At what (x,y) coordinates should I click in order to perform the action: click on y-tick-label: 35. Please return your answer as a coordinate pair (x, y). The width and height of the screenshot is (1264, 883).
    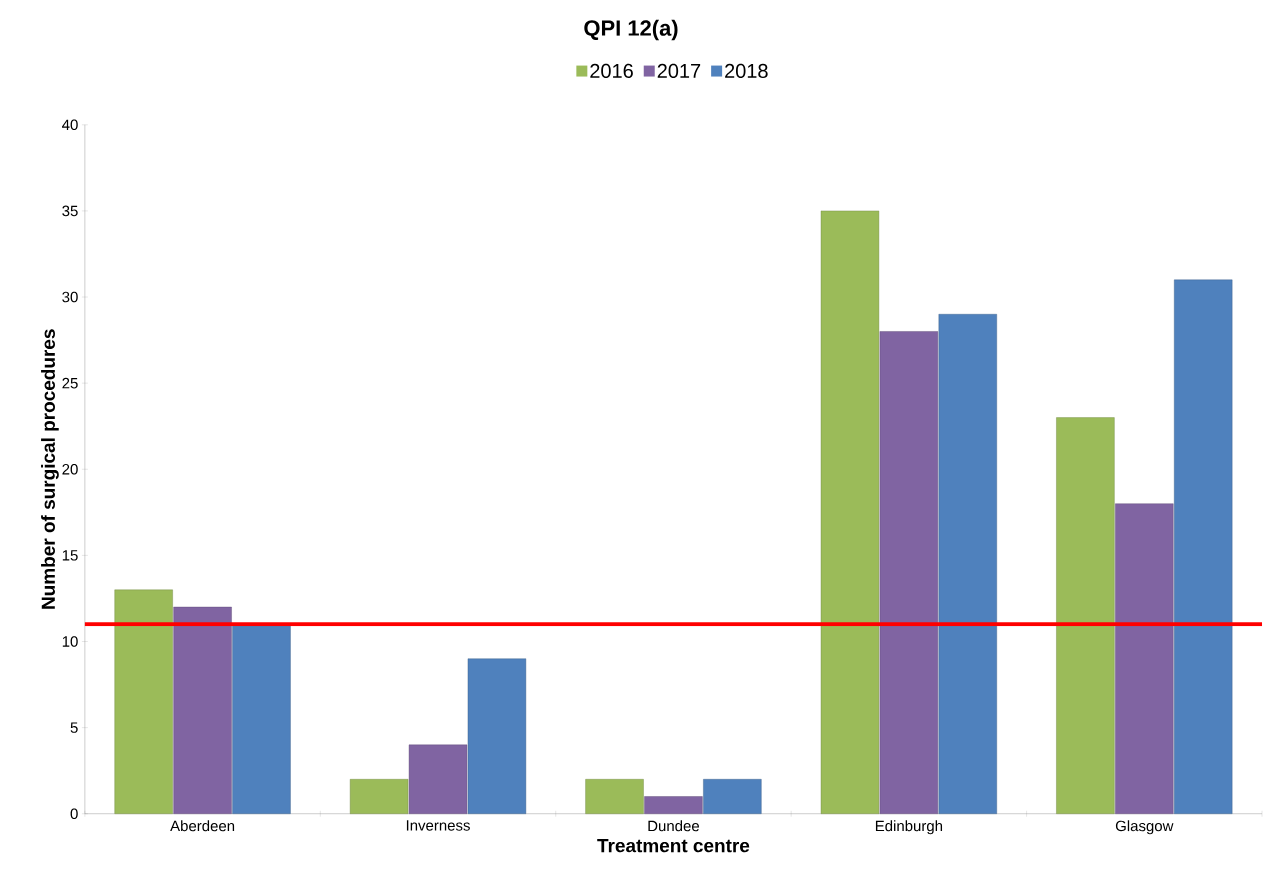
    Looking at the image, I should click on (70, 211).